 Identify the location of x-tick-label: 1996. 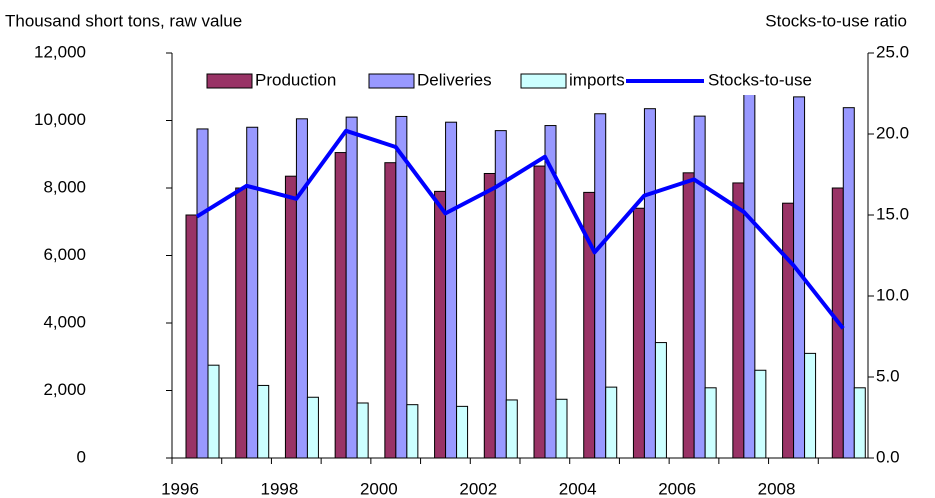
(180, 488).